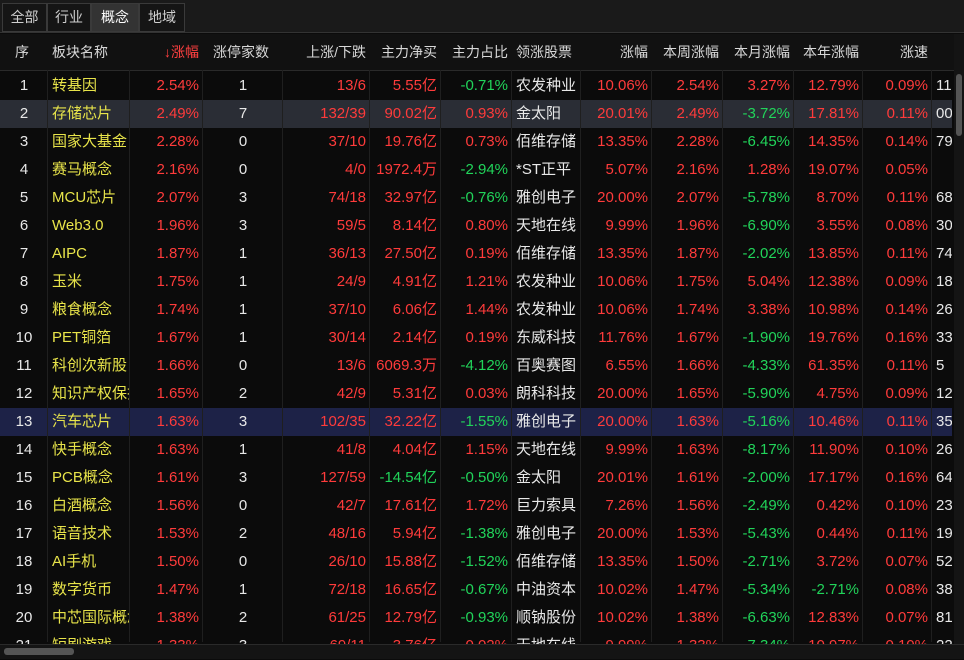 Image resolution: width=964 pixels, height=660 pixels. I want to click on column-header-main-net-buy: 主力净买, so click(409, 52).